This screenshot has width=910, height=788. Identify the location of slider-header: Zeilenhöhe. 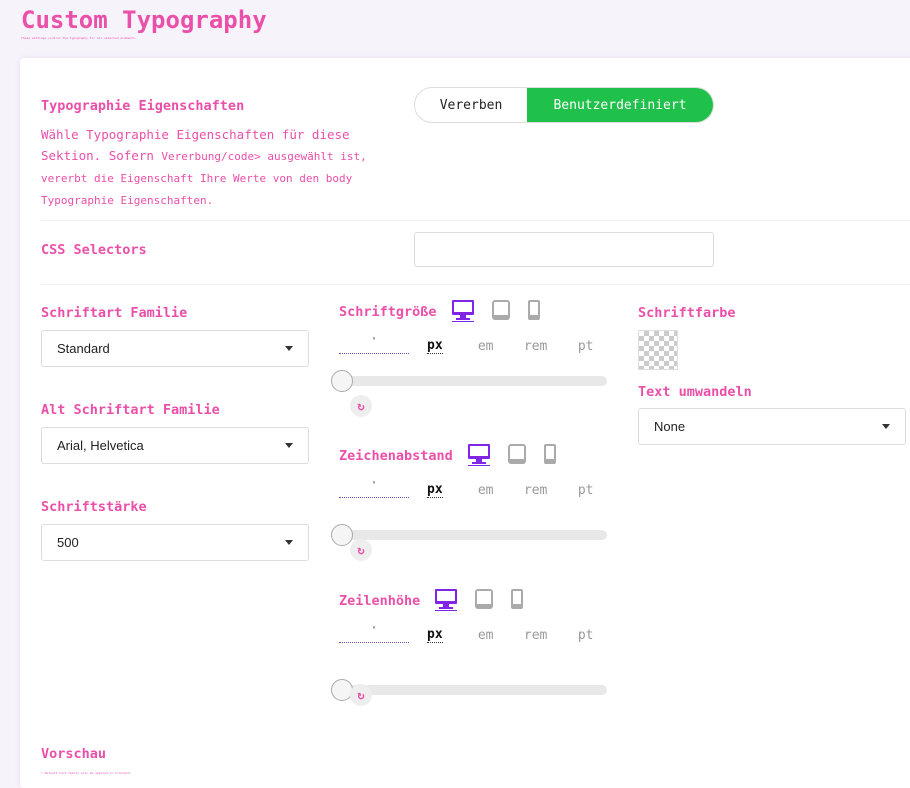
(431, 601).